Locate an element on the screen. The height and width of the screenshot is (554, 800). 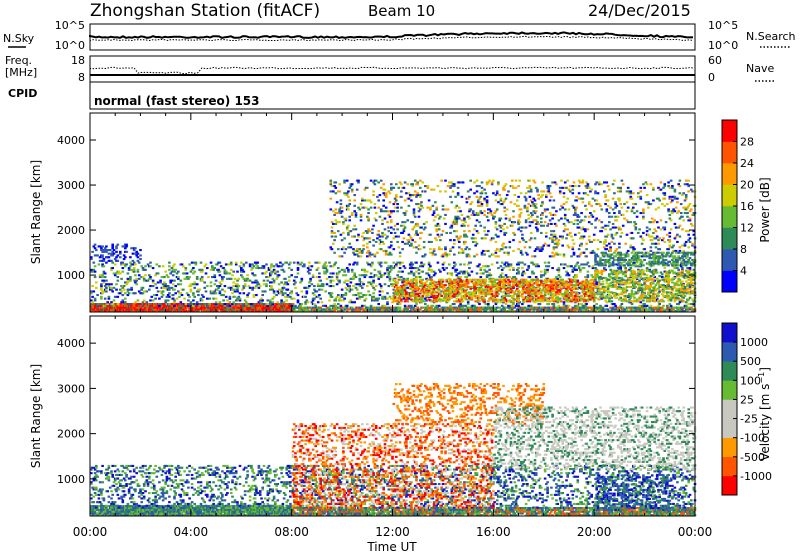
station-title: Zhongshan Station (fitACF) is located at coordinates (205, 11).